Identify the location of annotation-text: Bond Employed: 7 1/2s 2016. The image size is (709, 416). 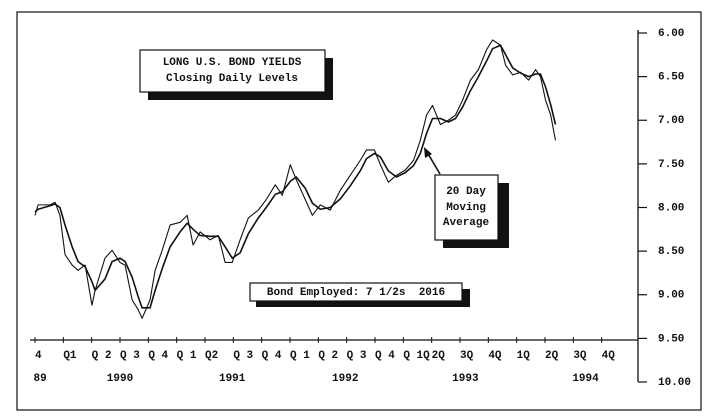
(356, 293).